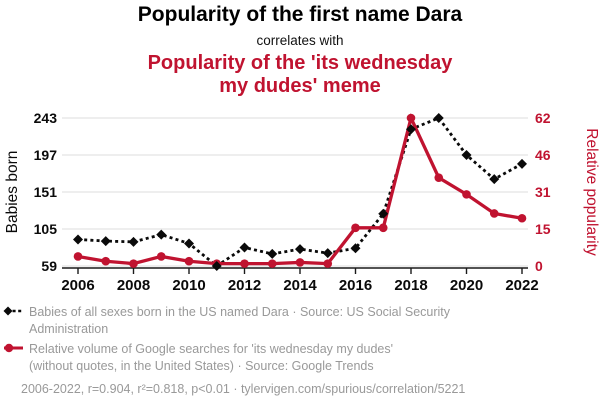 The width and height of the screenshot is (600, 414). What do you see at coordinates (543, 192) in the screenshot?
I see `right-axis-tick-label: 31` at bounding box center [543, 192].